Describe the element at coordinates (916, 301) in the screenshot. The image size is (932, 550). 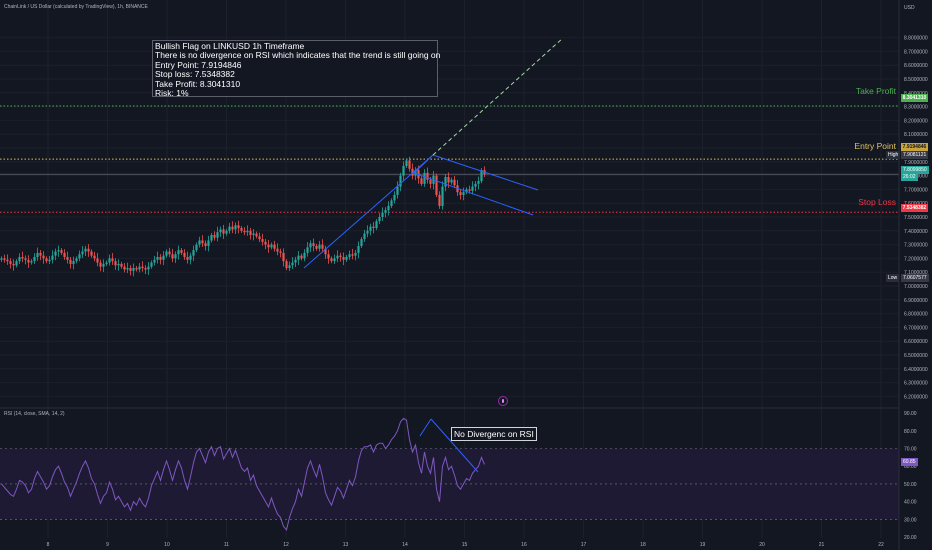
I see `price-tick-label: 6.9000000` at that location.